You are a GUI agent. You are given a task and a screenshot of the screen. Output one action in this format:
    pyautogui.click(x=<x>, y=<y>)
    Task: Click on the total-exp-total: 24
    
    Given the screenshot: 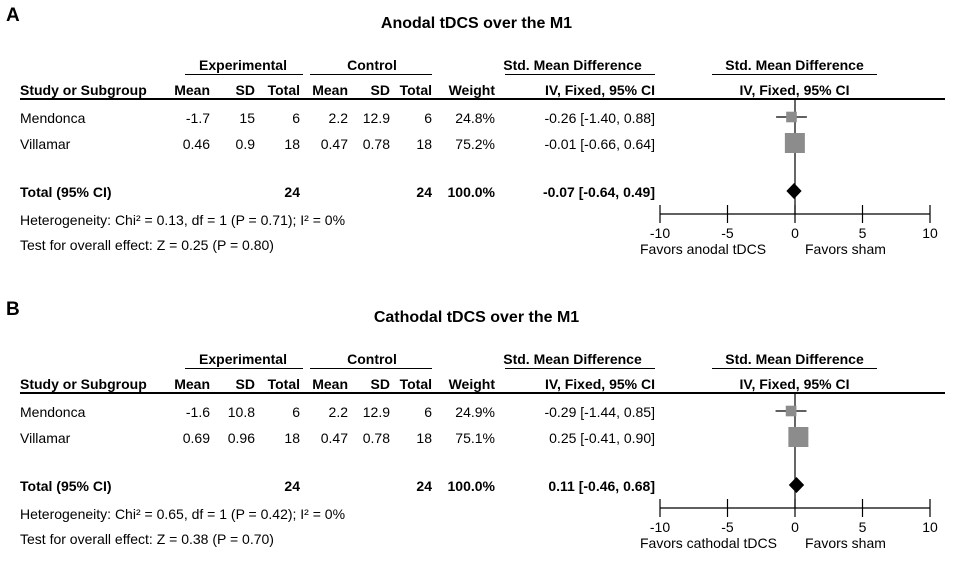 What is the action you would take?
    pyautogui.click(x=292, y=486)
    